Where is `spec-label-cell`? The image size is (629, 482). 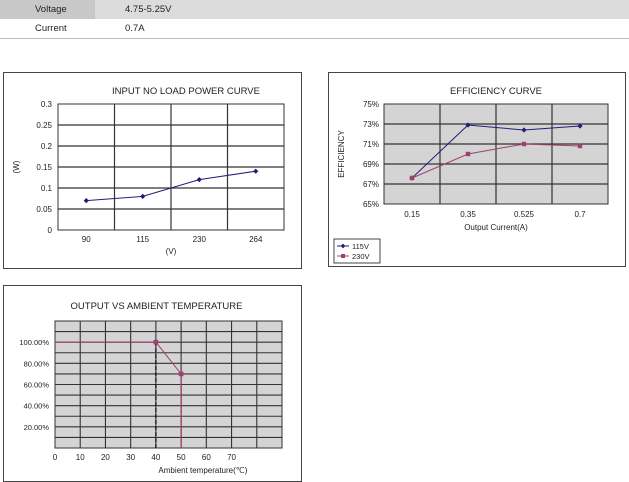
spec-label-cell is located at coordinates (47, 9).